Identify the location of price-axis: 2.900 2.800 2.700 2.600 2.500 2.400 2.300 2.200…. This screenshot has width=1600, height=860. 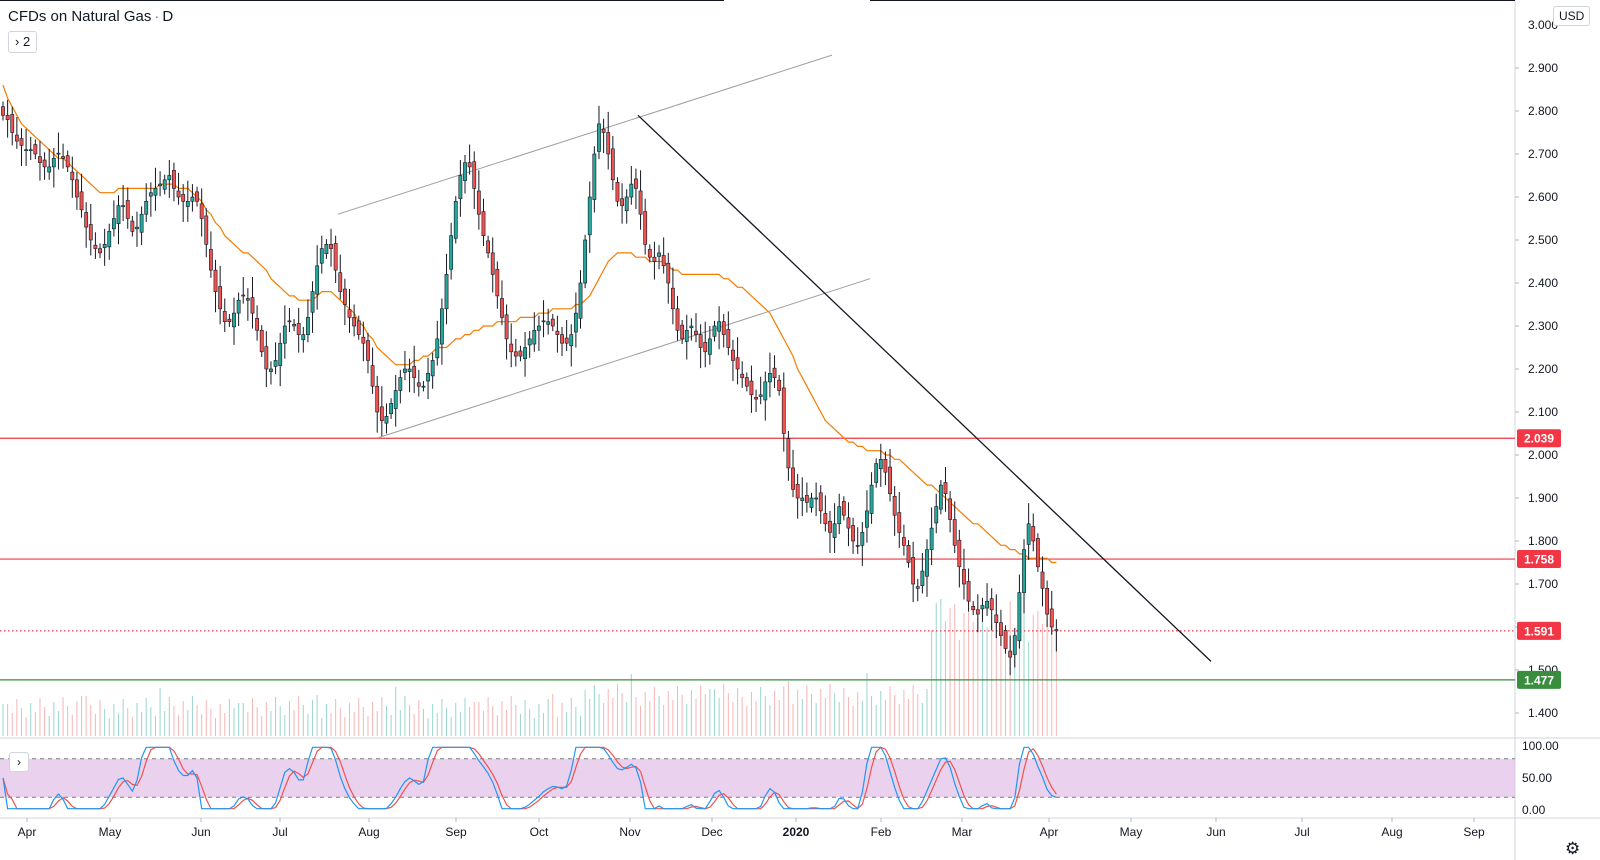
(1536, 369).